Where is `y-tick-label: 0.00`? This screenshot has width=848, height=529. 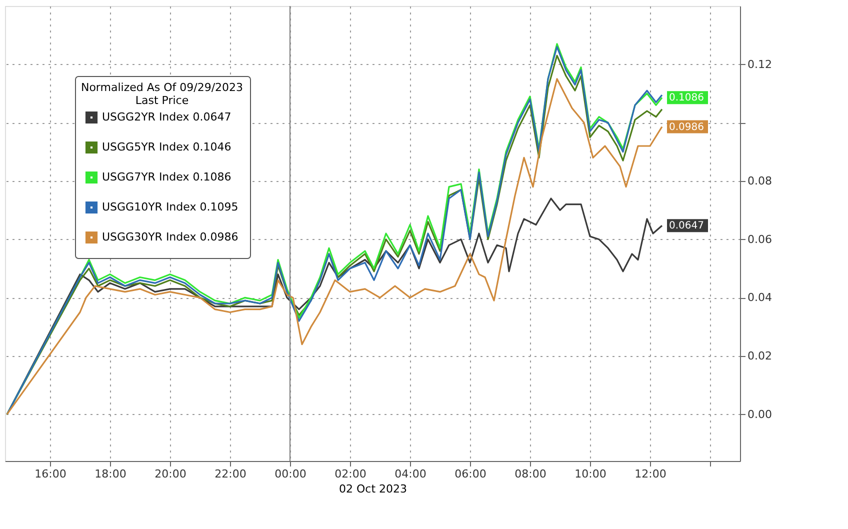 y-tick-label: 0.00 is located at coordinates (760, 414).